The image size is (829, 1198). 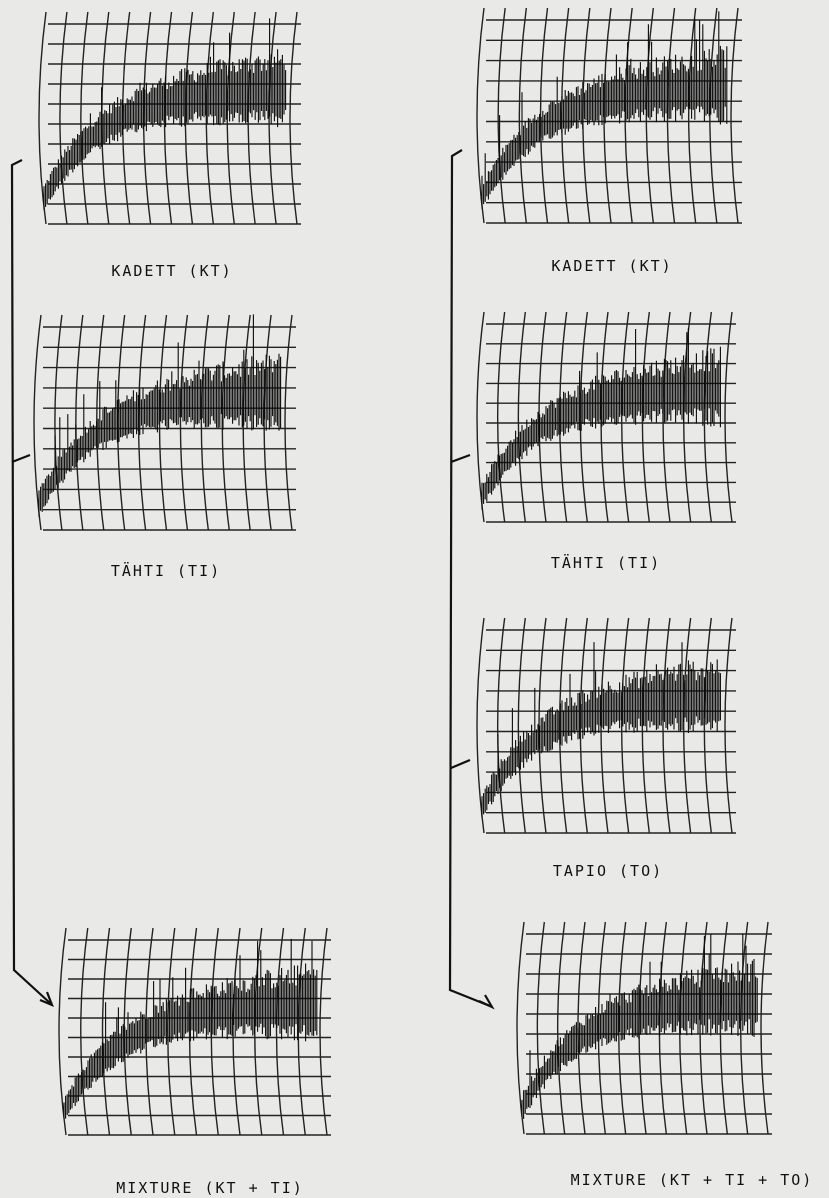 What do you see at coordinates (486, 1002) in the screenshot?
I see `right-arrowhead` at bounding box center [486, 1002].